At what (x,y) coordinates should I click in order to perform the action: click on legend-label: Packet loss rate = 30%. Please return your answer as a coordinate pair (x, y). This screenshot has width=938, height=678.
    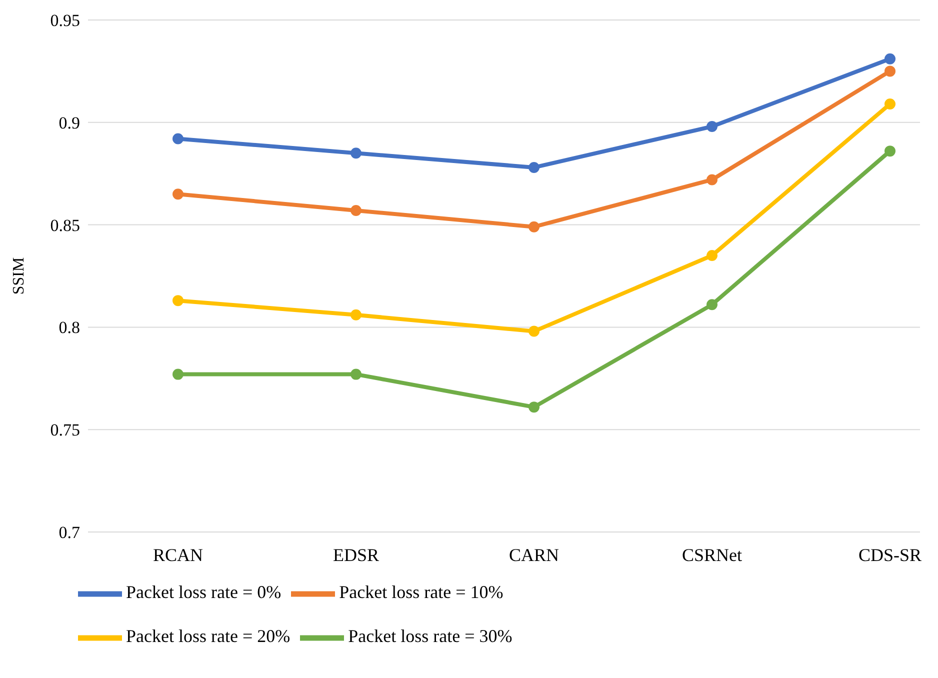
    Looking at the image, I should click on (430, 636).